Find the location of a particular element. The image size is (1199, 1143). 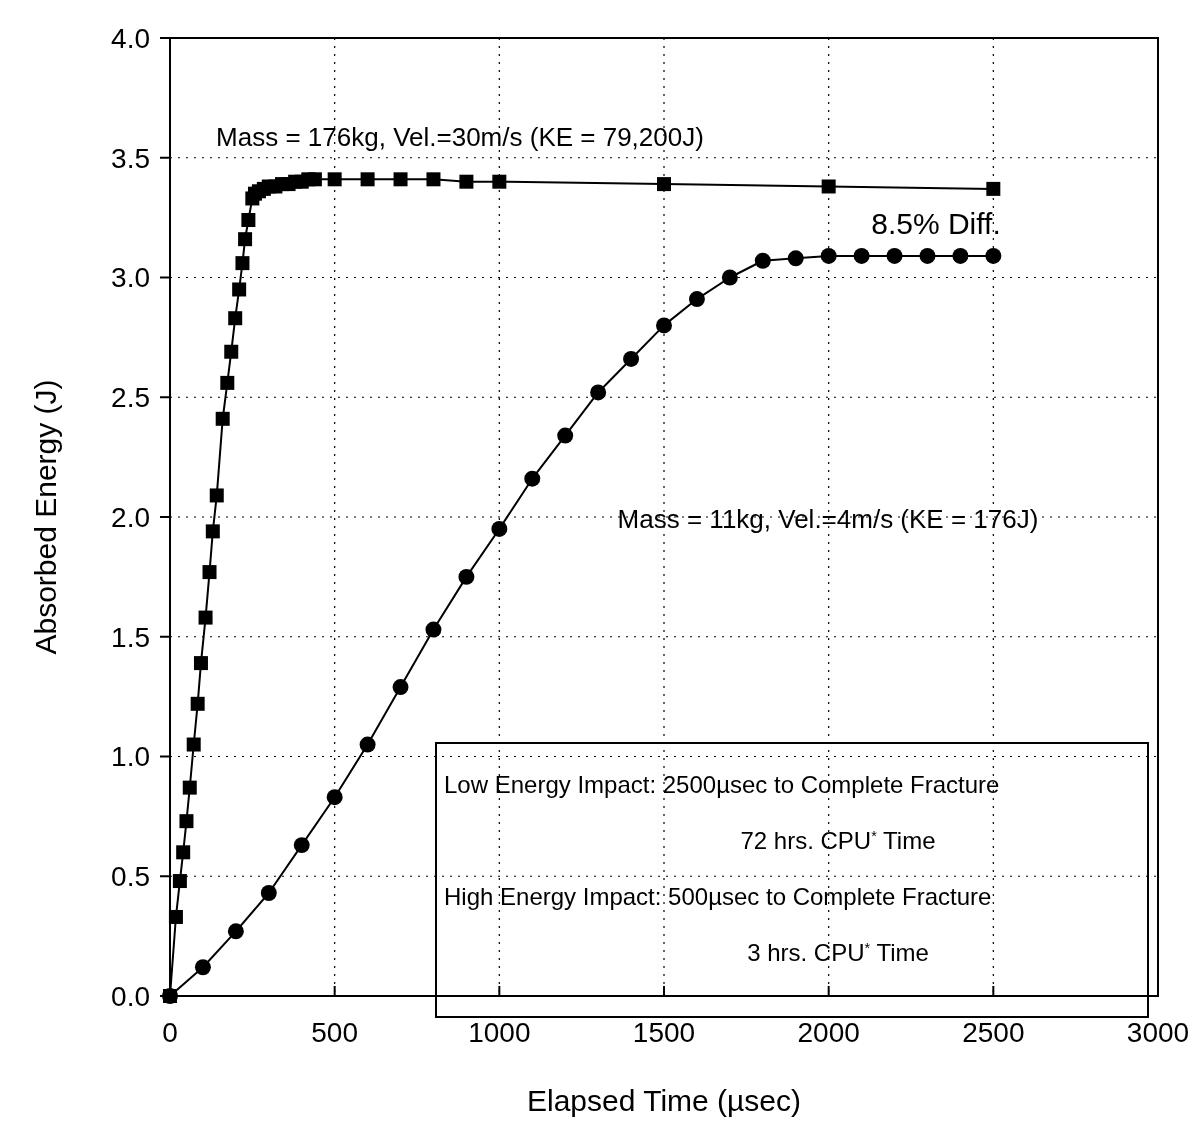

x-tick-label: 1500 is located at coordinates (664, 1032).